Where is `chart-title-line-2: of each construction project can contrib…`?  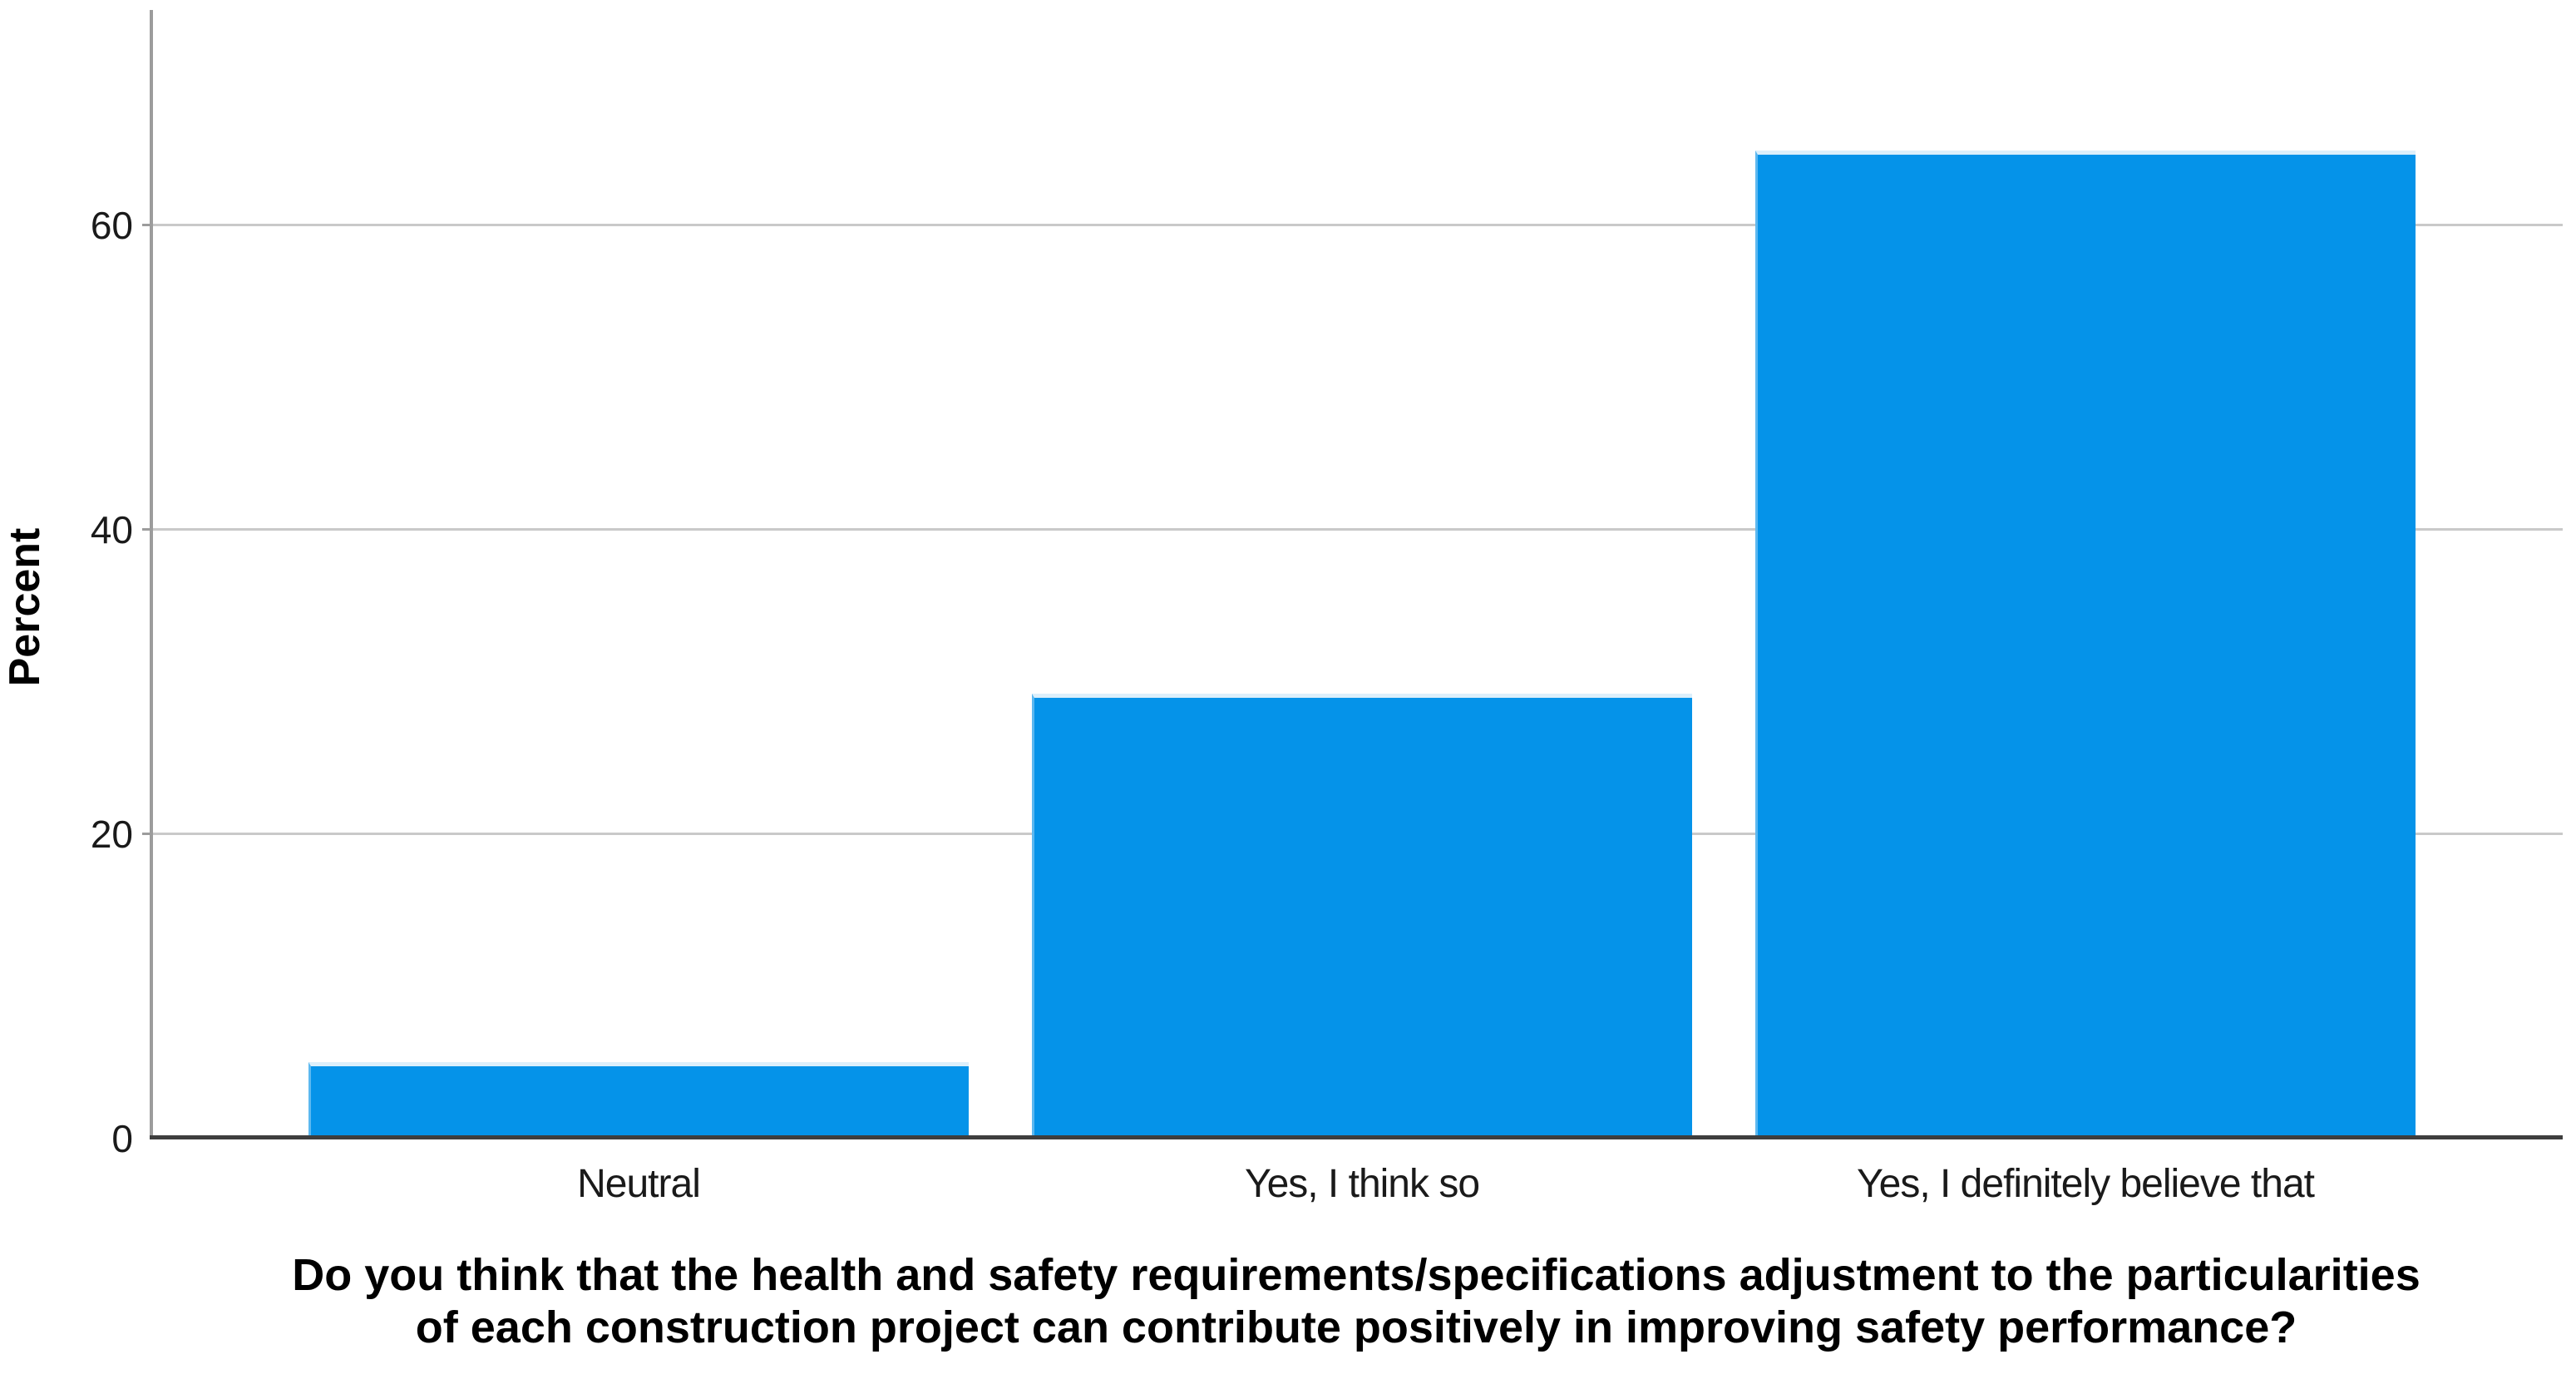
chart-title-line-2: of each construction project can contrib… is located at coordinates (1356, 1327).